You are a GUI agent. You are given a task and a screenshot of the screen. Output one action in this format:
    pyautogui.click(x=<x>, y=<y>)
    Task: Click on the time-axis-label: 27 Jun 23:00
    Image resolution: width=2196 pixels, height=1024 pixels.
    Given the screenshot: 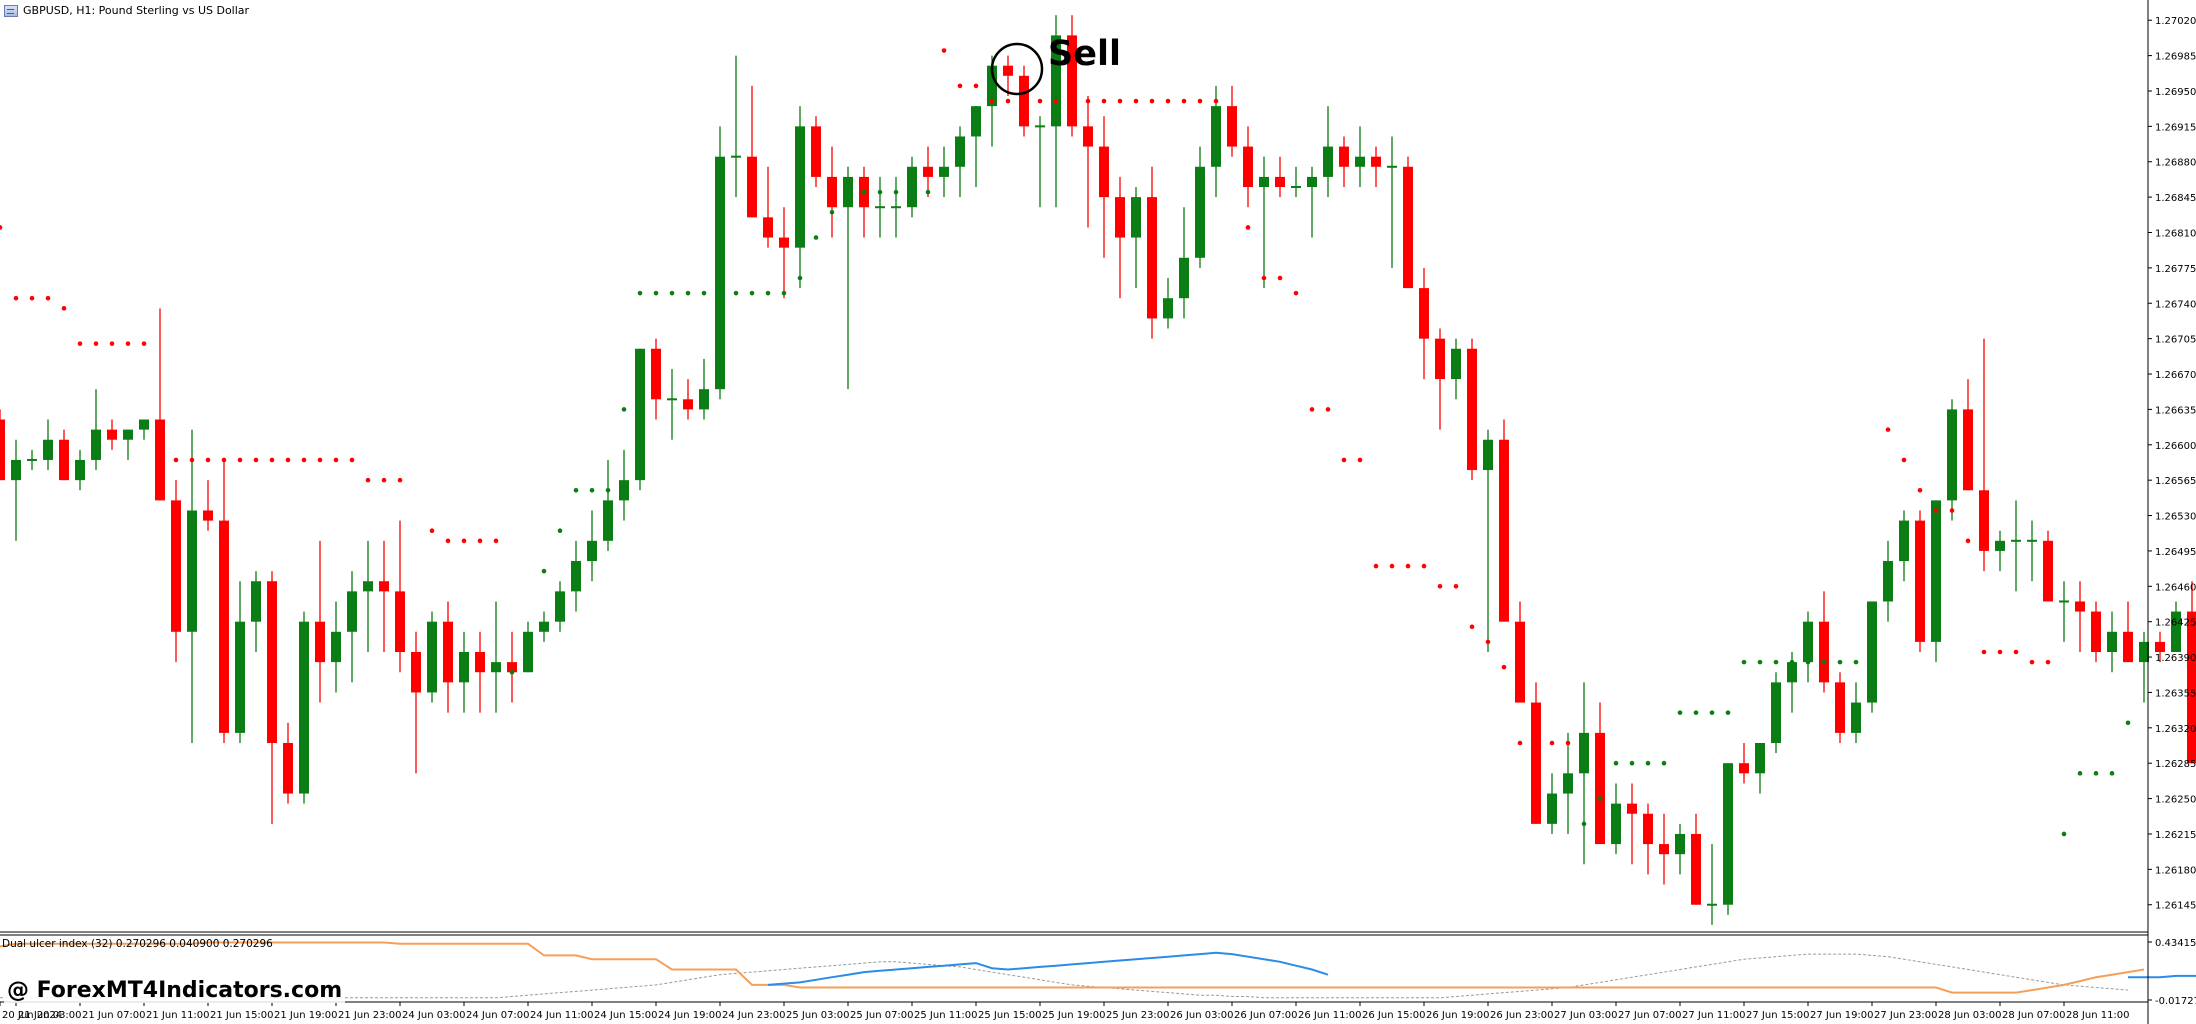 What is the action you would take?
    pyautogui.click(x=1906, y=1015)
    